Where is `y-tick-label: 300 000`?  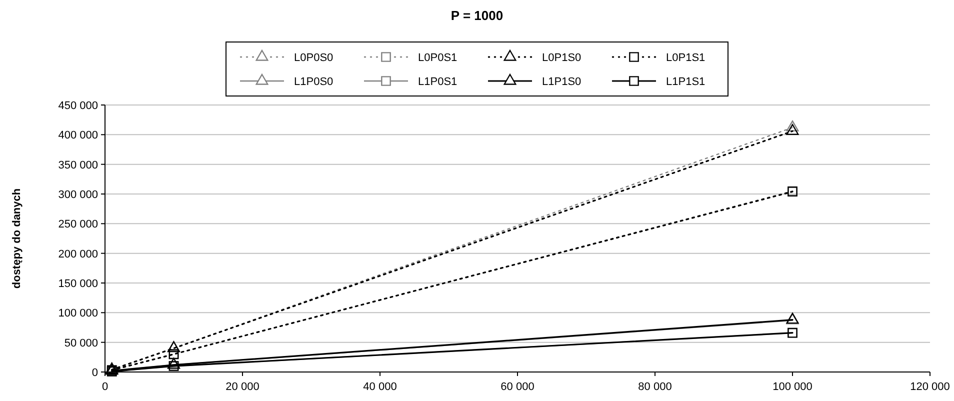
y-tick-label: 300 000 is located at coordinates (78, 195).